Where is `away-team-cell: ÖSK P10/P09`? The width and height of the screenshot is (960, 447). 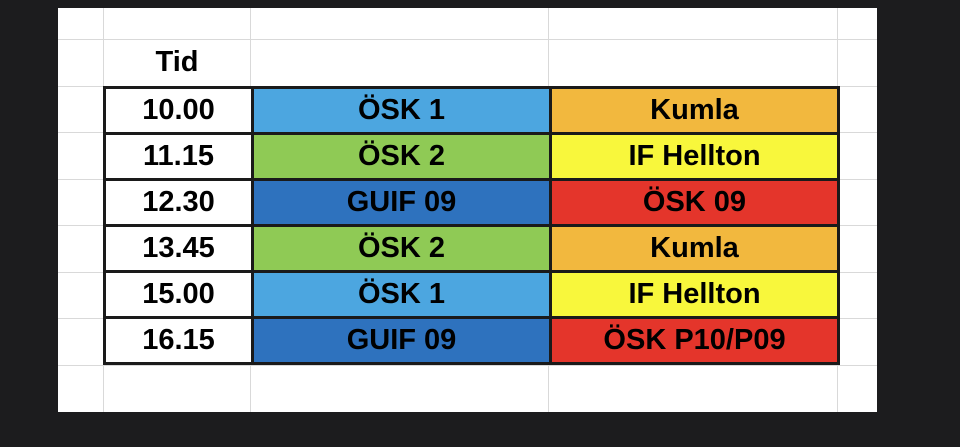 away-team-cell: ÖSK P10/P09 is located at coordinates (694, 340).